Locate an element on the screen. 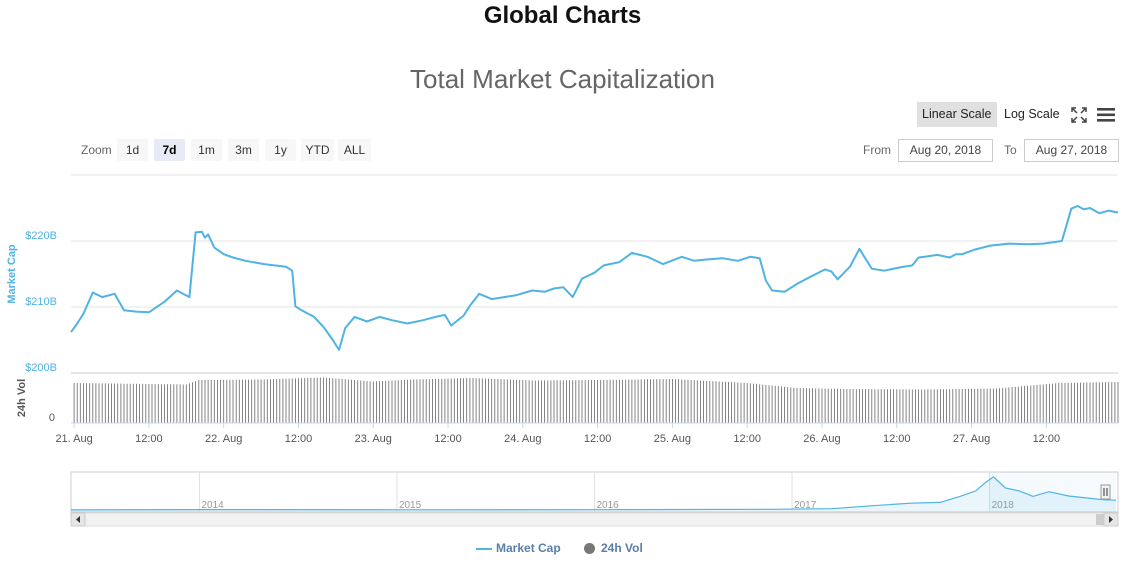 This screenshot has height=563, width=1125. range-from-input: Aug 20, 2018 is located at coordinates (945, 150).